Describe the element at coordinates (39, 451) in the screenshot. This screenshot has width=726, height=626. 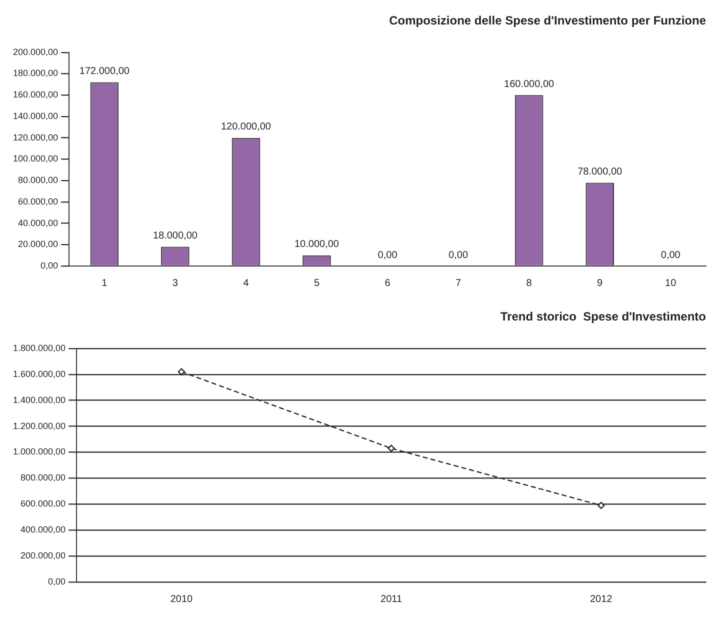
I see `y-tick-label: 1.000.000,00` at that location.